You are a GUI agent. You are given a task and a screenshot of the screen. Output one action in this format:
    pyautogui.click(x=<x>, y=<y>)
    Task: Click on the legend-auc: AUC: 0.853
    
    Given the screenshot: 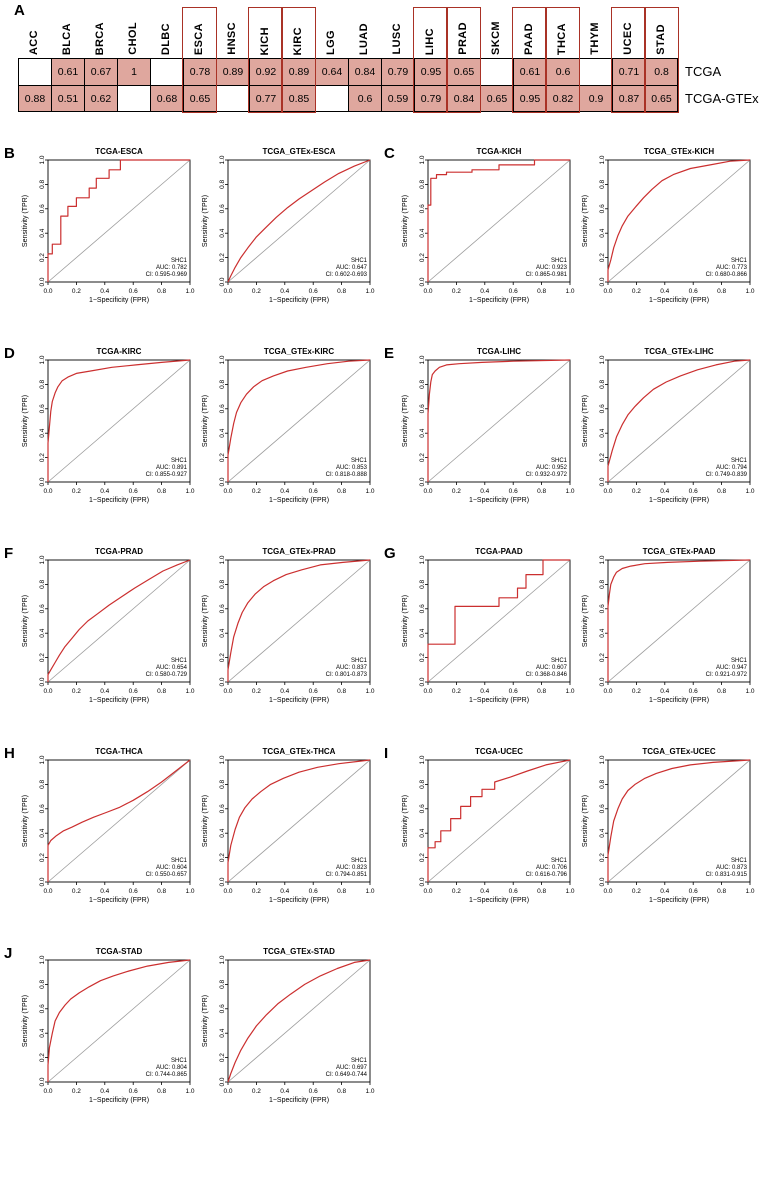 What is the action you would take?
    pyautogui.click(x=352, y=468)
    